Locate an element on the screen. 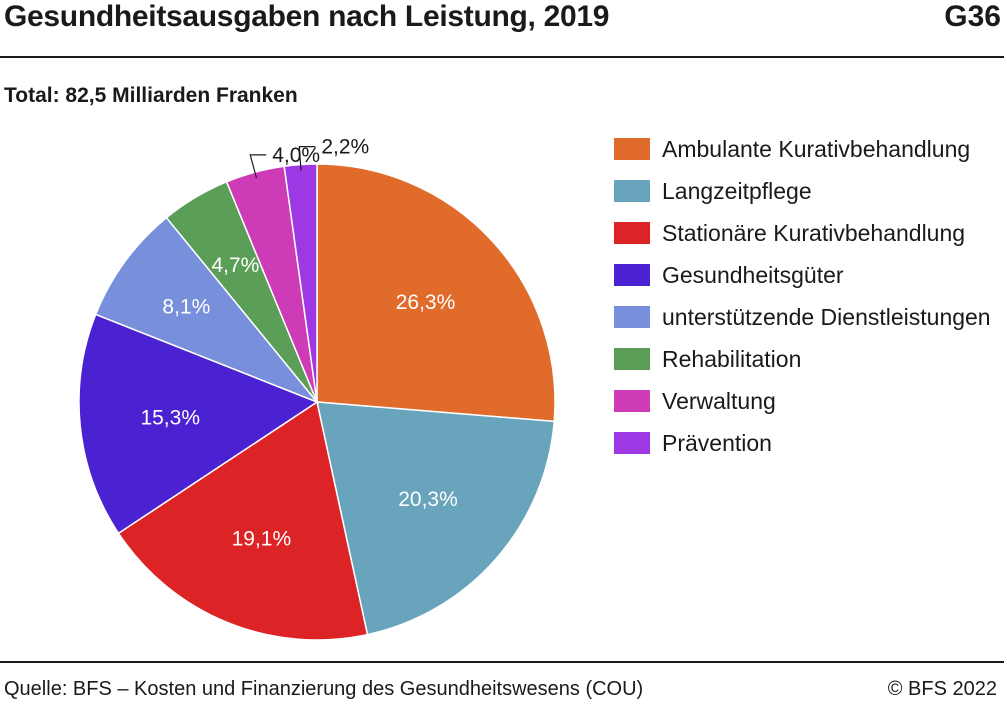  legend-item-3: Stationäre Kurativbehandlung is located at coordinates (810, 233).